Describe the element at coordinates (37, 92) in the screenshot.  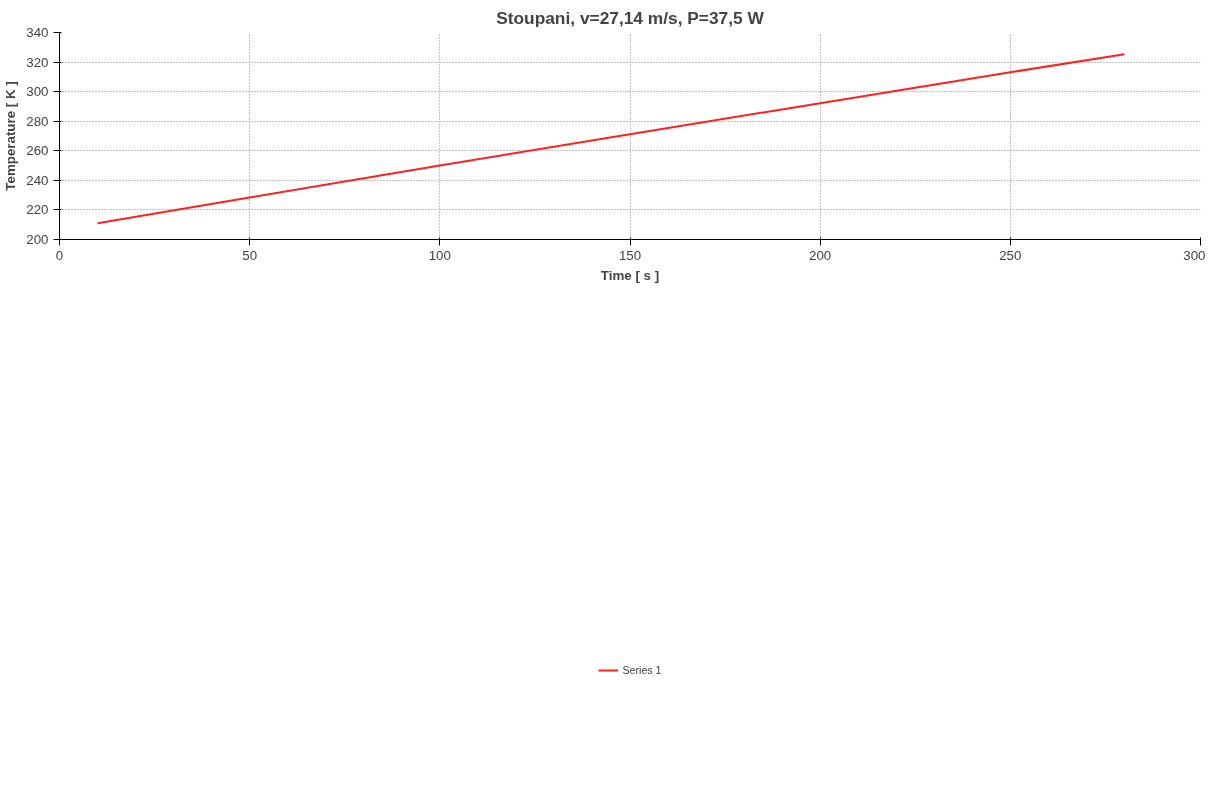
I see `y-tick-label: 300` at that location.